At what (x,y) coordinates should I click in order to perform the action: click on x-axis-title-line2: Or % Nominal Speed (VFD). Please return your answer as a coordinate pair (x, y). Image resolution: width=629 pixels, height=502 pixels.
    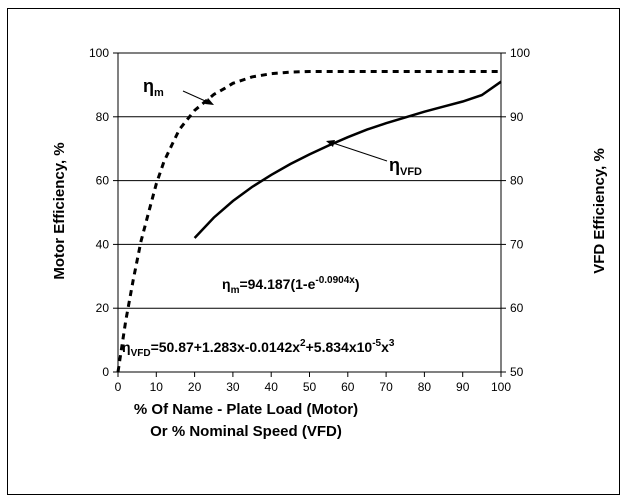
    Looking at the image, I should click on (246, 431).